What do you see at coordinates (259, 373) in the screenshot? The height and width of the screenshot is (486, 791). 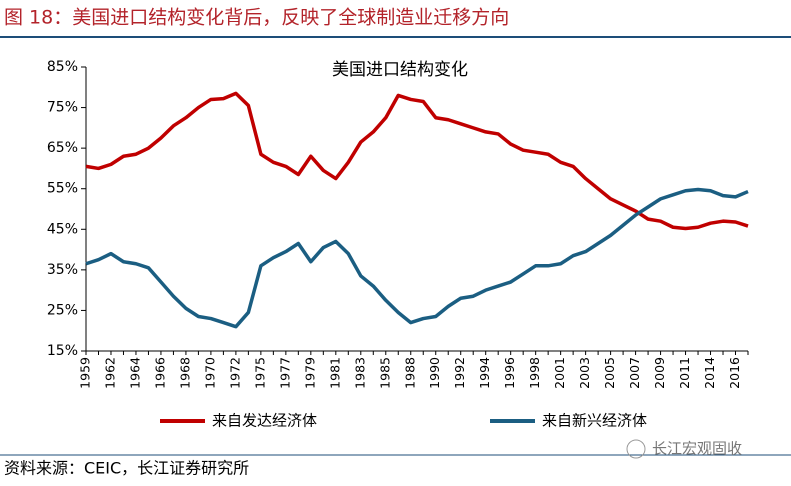 I see `x-tick-label: 1975` at bounding box center [259, 373].